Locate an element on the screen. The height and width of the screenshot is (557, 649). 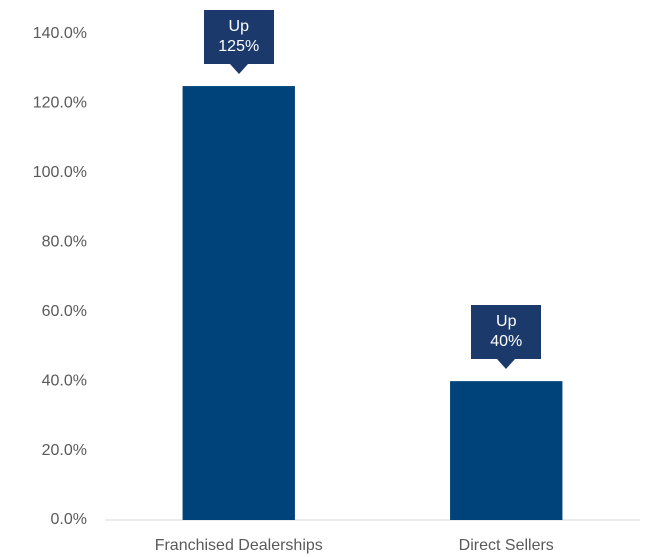
y-tick-label: 60.0% is located at coordinates (64, 311).